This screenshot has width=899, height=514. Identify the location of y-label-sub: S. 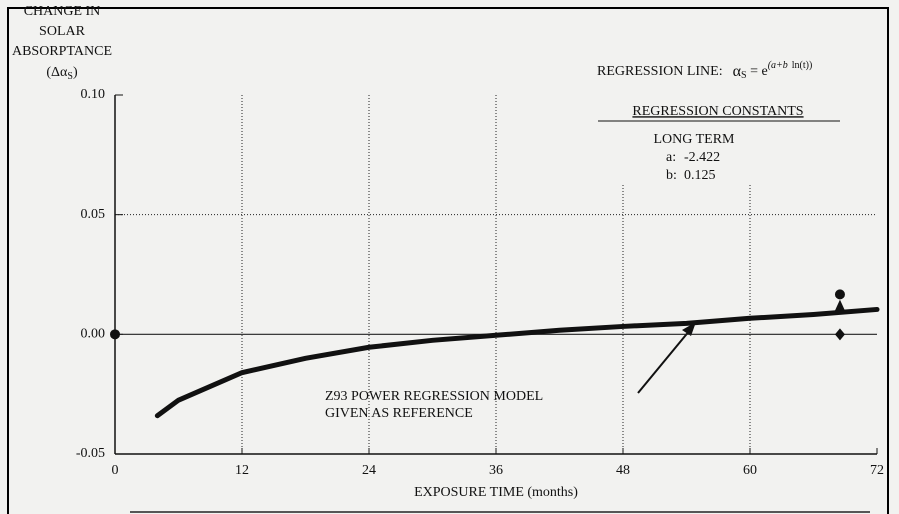
(70, 76).